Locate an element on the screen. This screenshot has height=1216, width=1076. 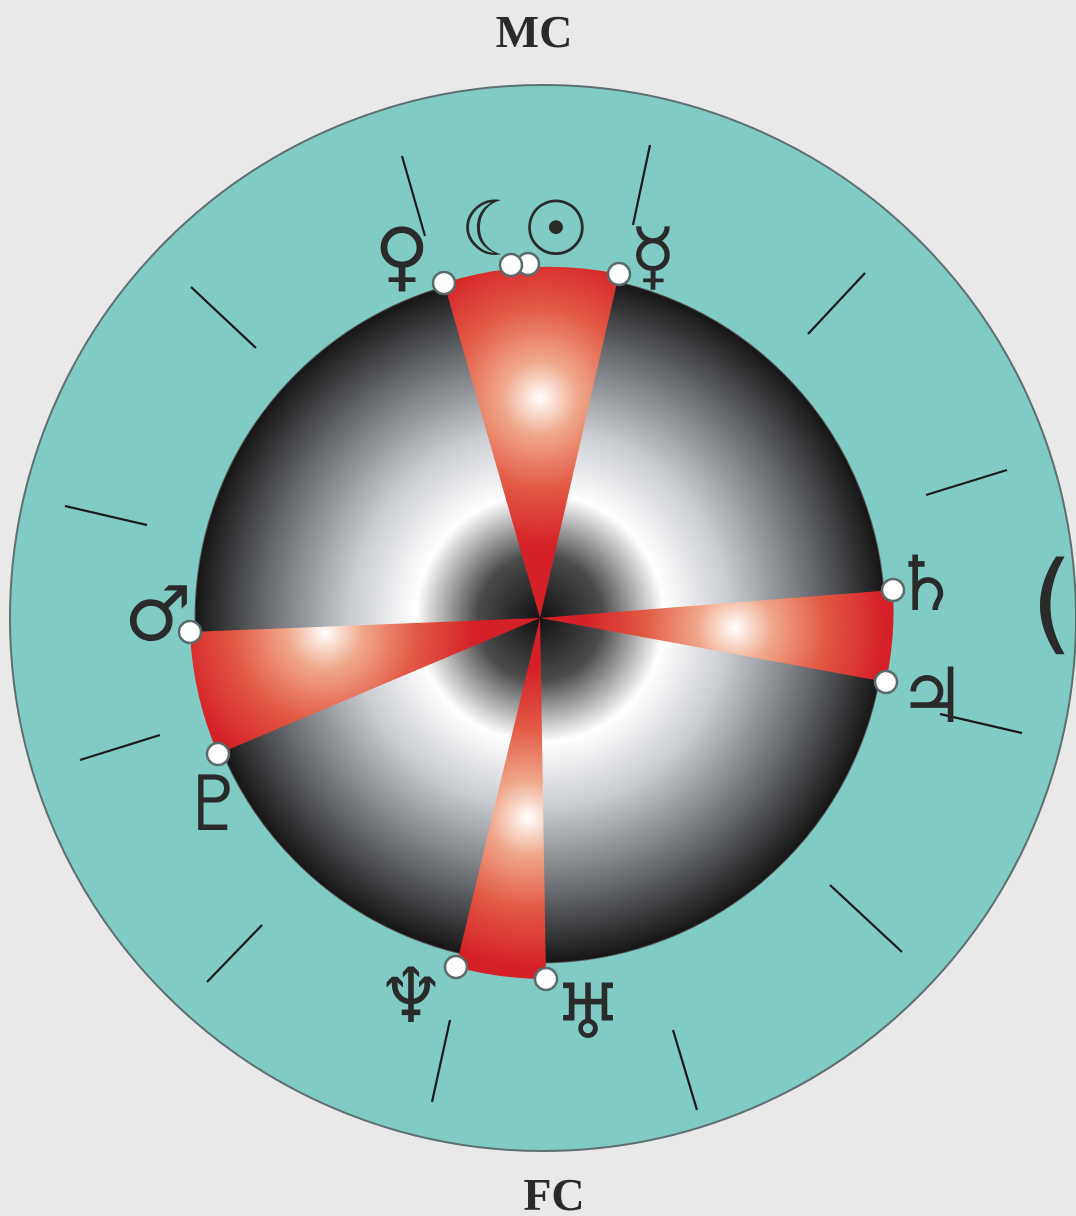
outer-moon-icon: ( is located at coordinates (1052, 602).